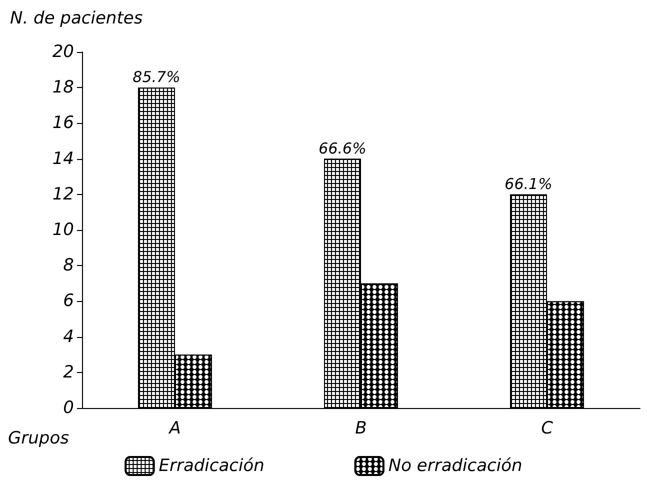 This screenshot has height=483, width=647. What do you see at coordinates (547, 428) in the screenshot?
I see `x-tick-label: C` at bounding box center [547, 428].